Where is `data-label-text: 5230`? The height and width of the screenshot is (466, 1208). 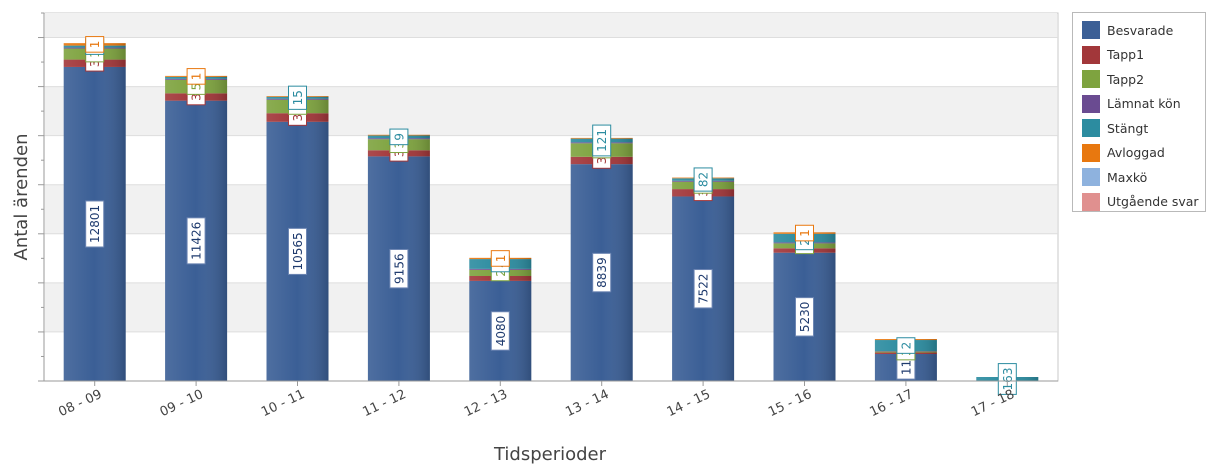
data-label-text: 5230 is located at coordinates (805, 317).